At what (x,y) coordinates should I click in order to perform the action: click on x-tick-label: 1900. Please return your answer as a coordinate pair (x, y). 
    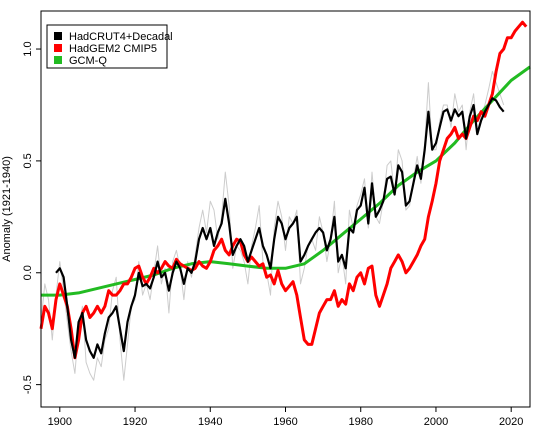
    Looking at the image, I should click on (60, 422).